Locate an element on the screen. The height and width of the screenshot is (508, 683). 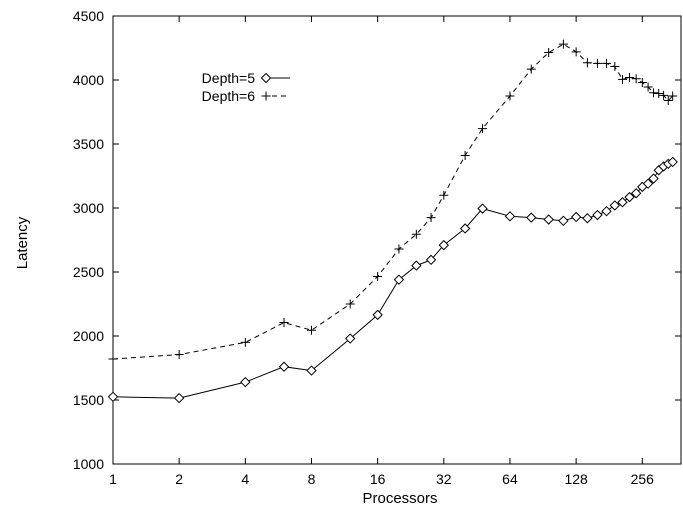
y-tick-label: 1500 is located at coordinates (88, 400).